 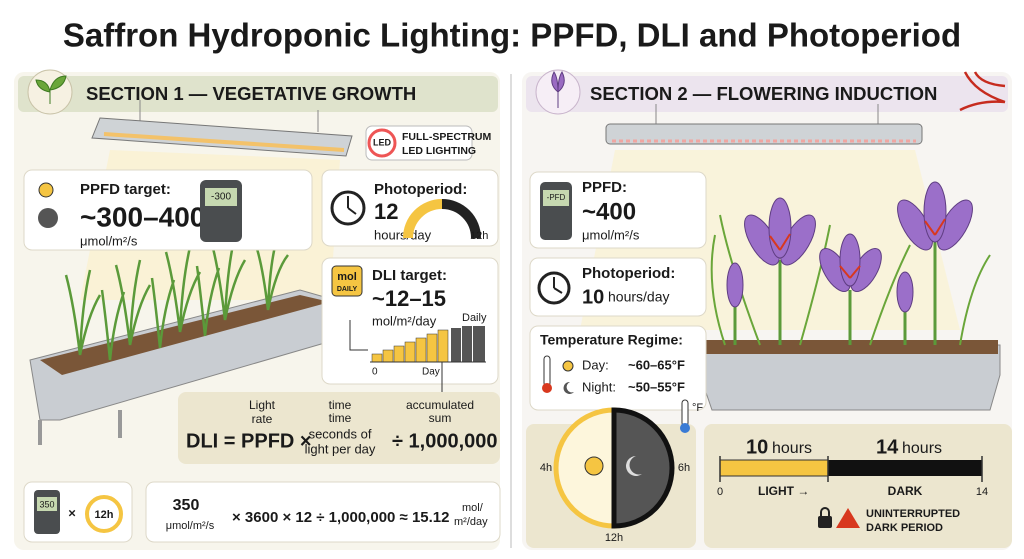 What do you see at coordinates (440, 418) in the screenshot?
I see `formula-note: sum` at bounding box center [440, 418].